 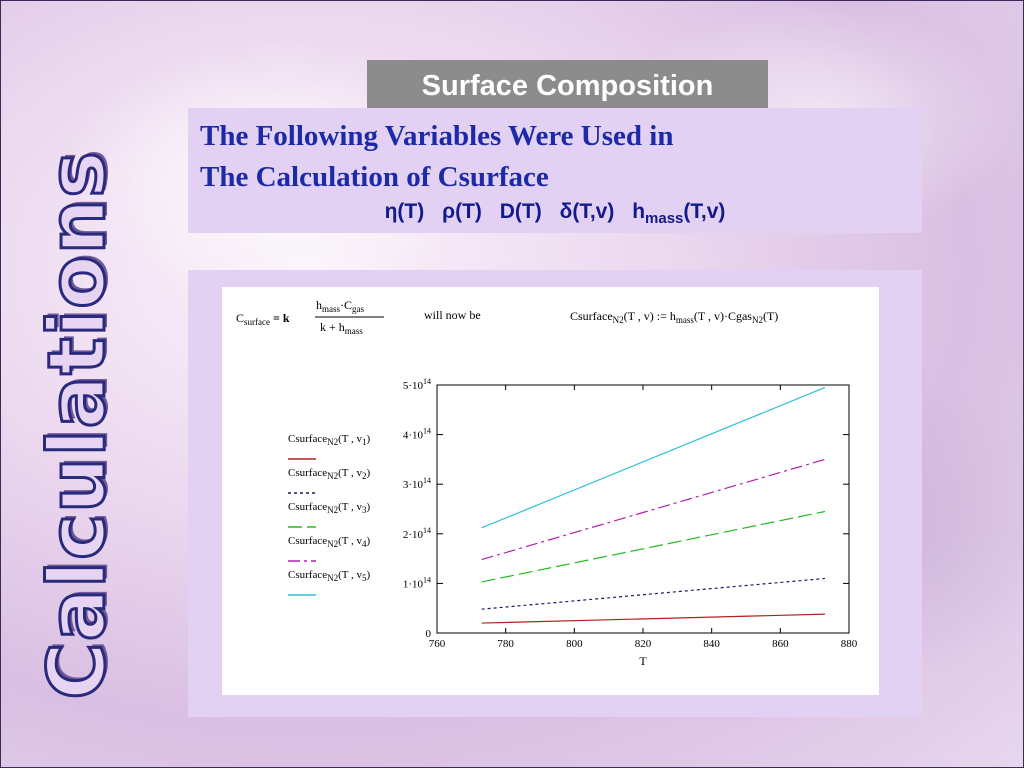 I want to click on x-tick-label: 760, so click(x=437, y=644).